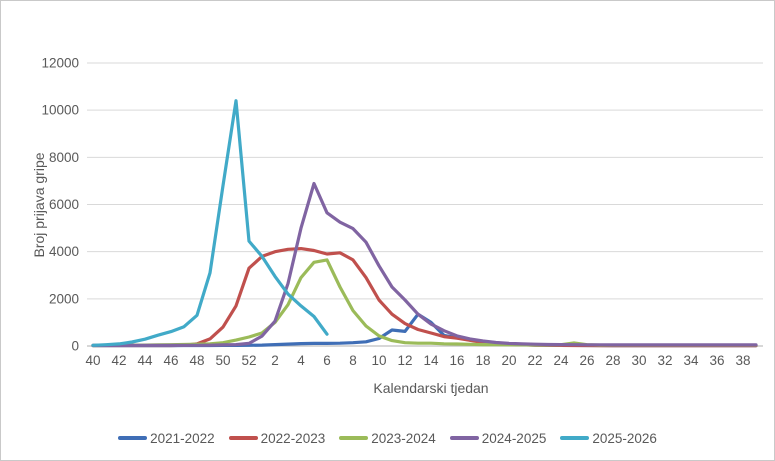 Image resolution: width=775 pixels, height=461 pixels. I want to click on legend-label: 2023-2024, so click(403, 438).